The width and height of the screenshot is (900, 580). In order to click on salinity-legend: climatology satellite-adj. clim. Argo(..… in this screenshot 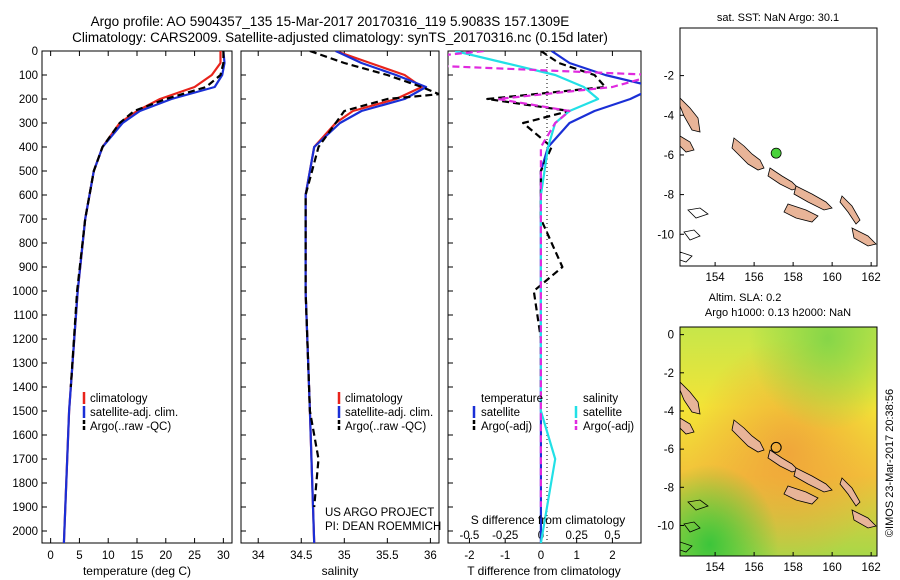, I will do `click(385, 412)`.